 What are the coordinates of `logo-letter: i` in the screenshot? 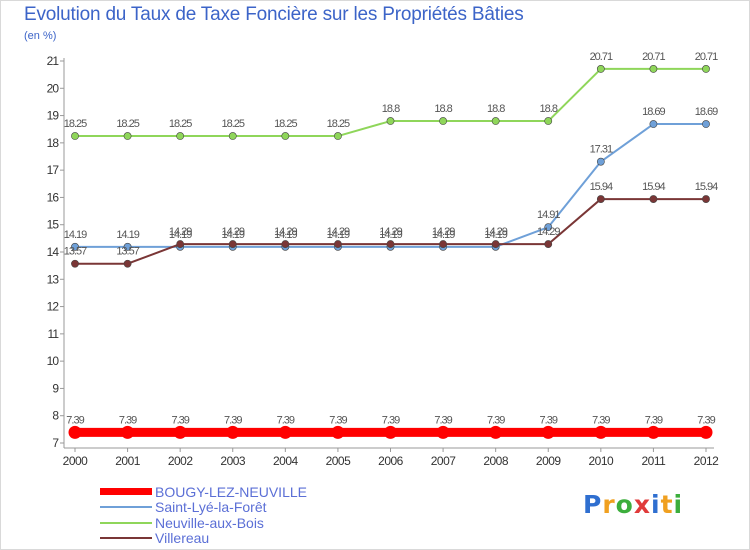 It's located at (678, 504).